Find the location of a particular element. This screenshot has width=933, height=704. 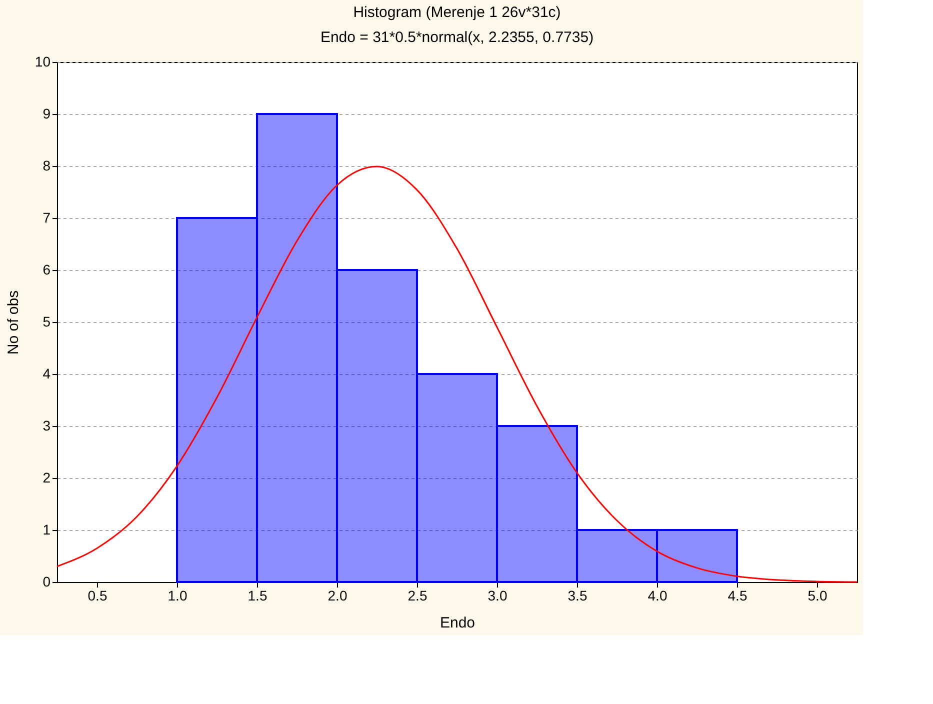

y-tick-label: 10 is located at coordinates (42, 62).